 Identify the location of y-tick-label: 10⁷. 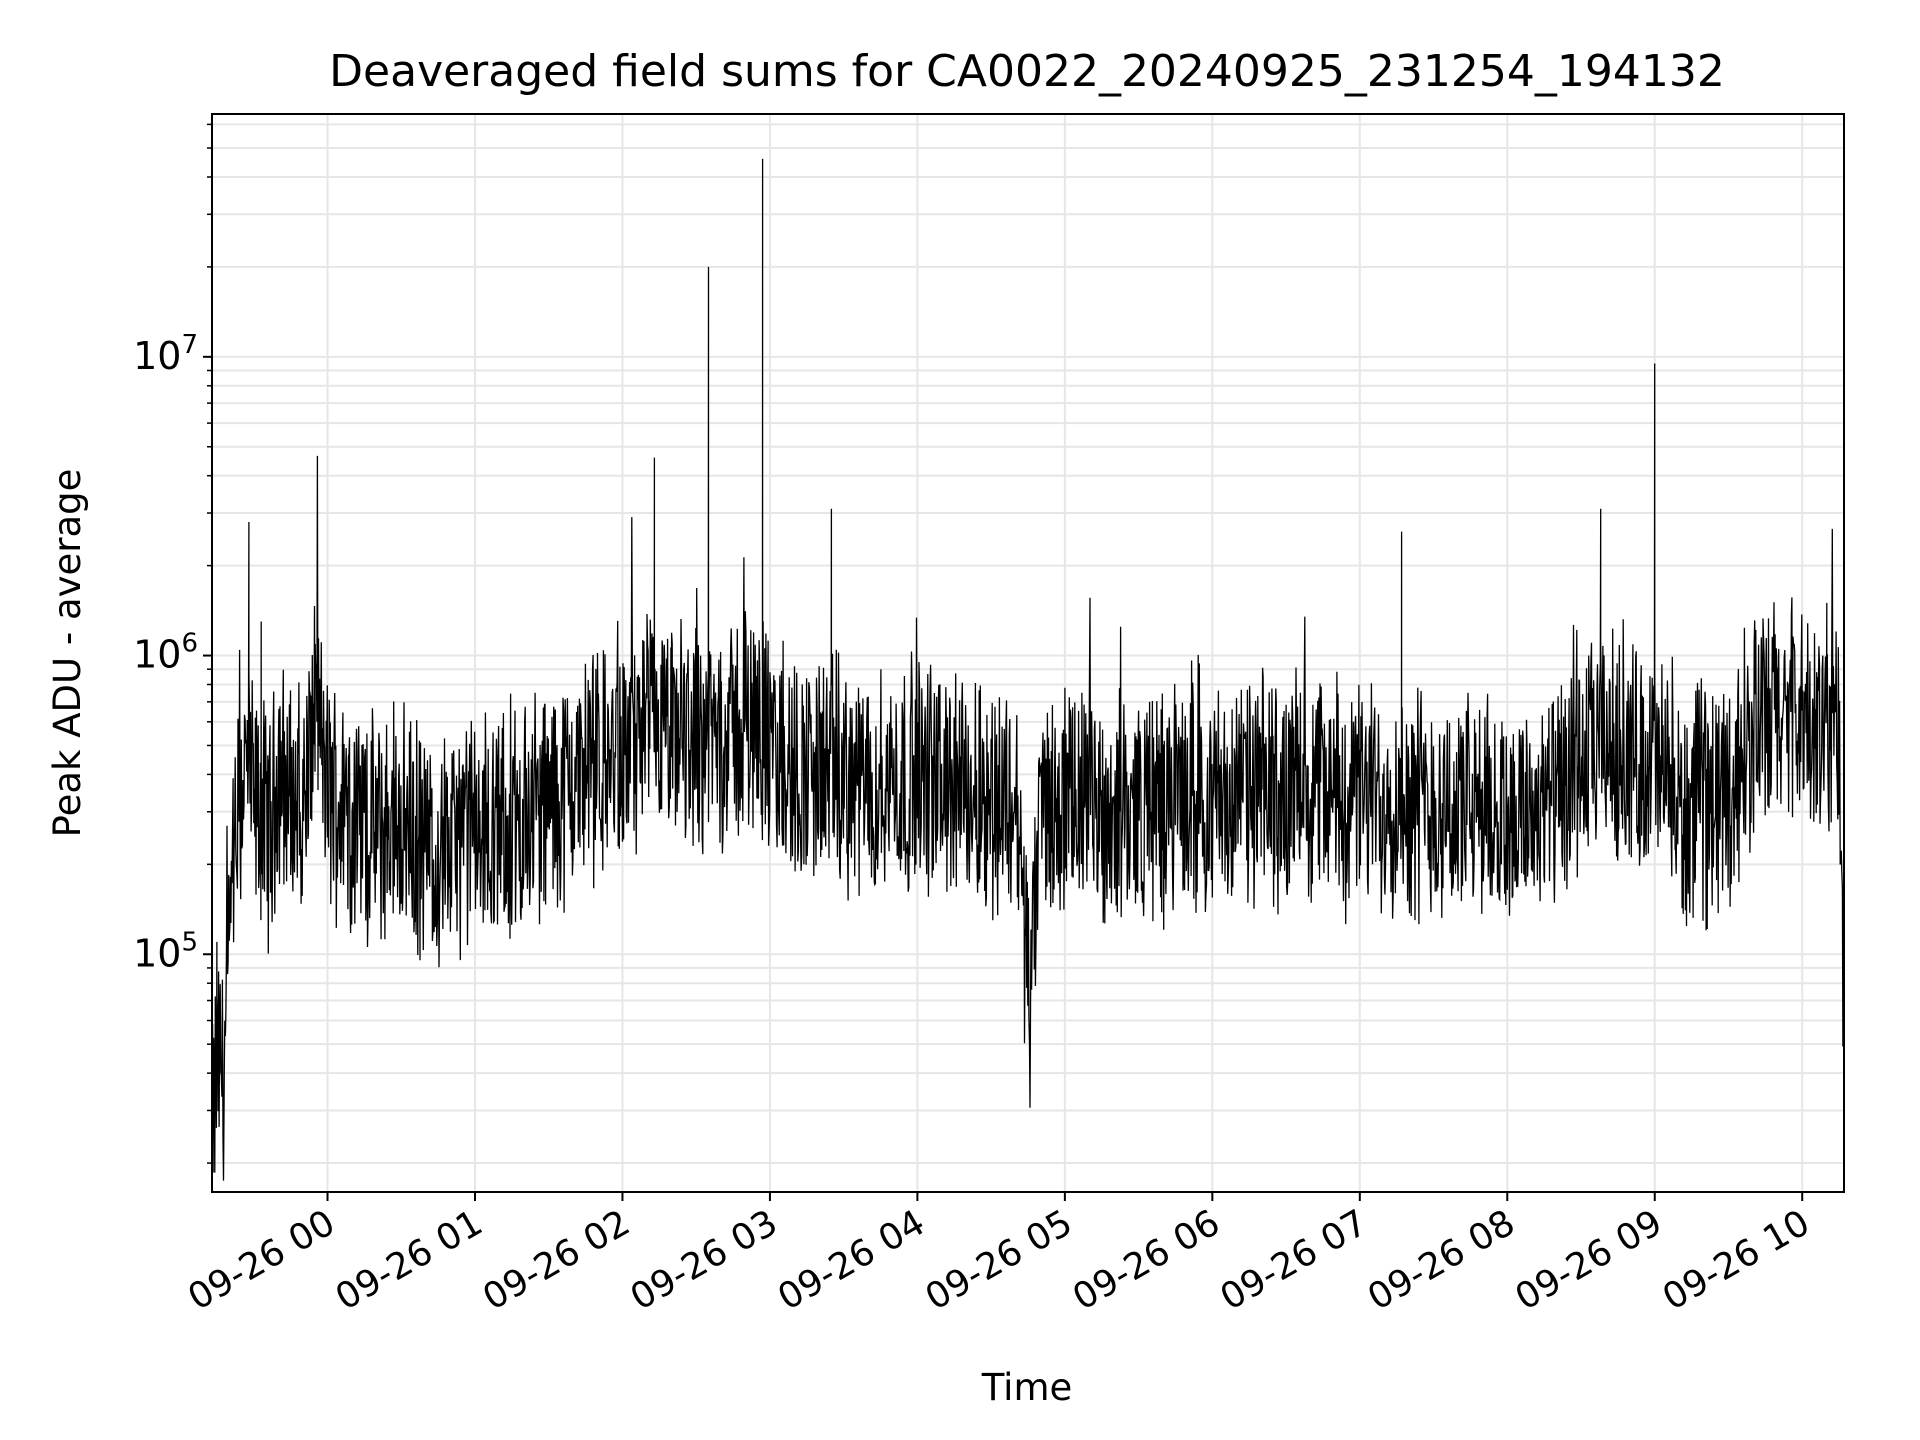
(165, 354).